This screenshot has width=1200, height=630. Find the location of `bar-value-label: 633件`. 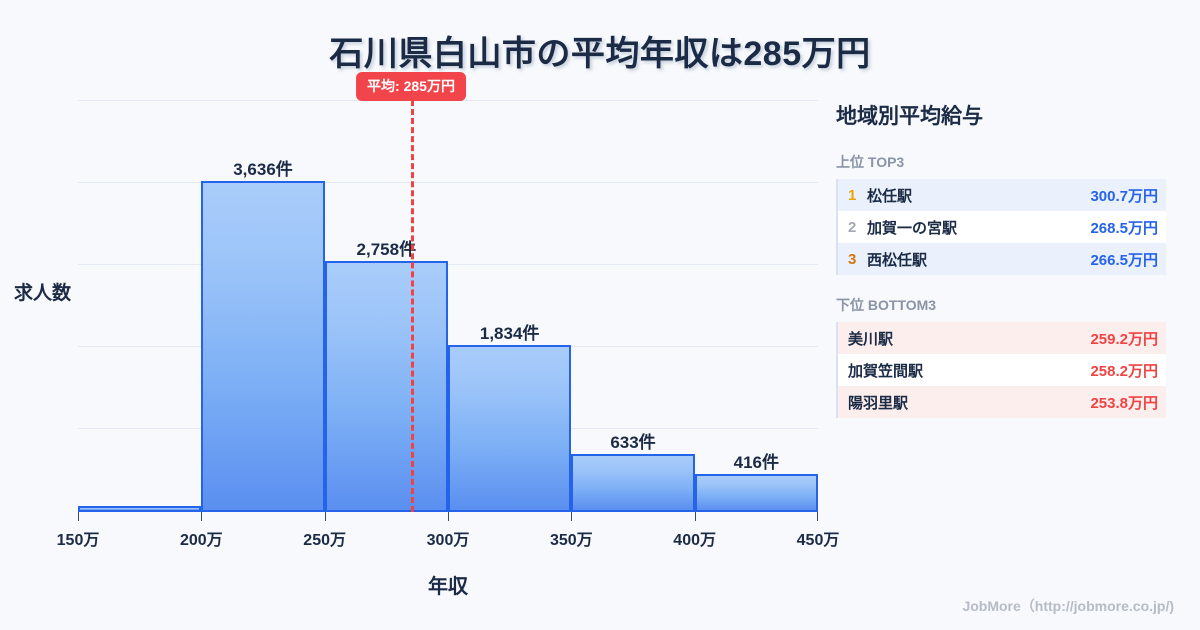

bar-value-label: 633件 is located at coordinates (633, 443).